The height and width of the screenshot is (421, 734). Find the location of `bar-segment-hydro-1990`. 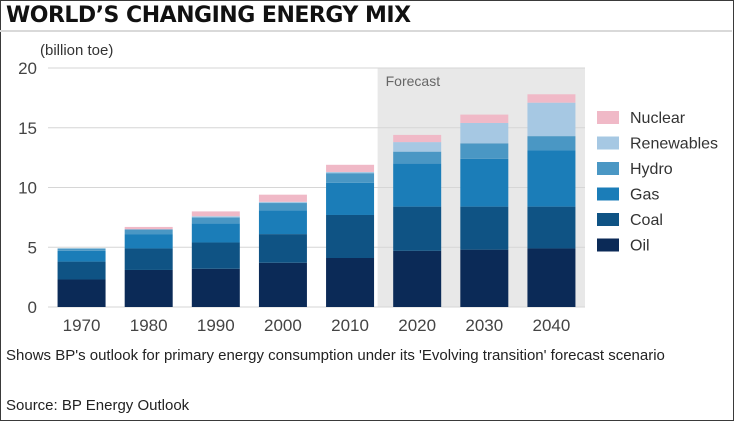

bar-segment-hydro-1990 is located at coordinates (215, 220).